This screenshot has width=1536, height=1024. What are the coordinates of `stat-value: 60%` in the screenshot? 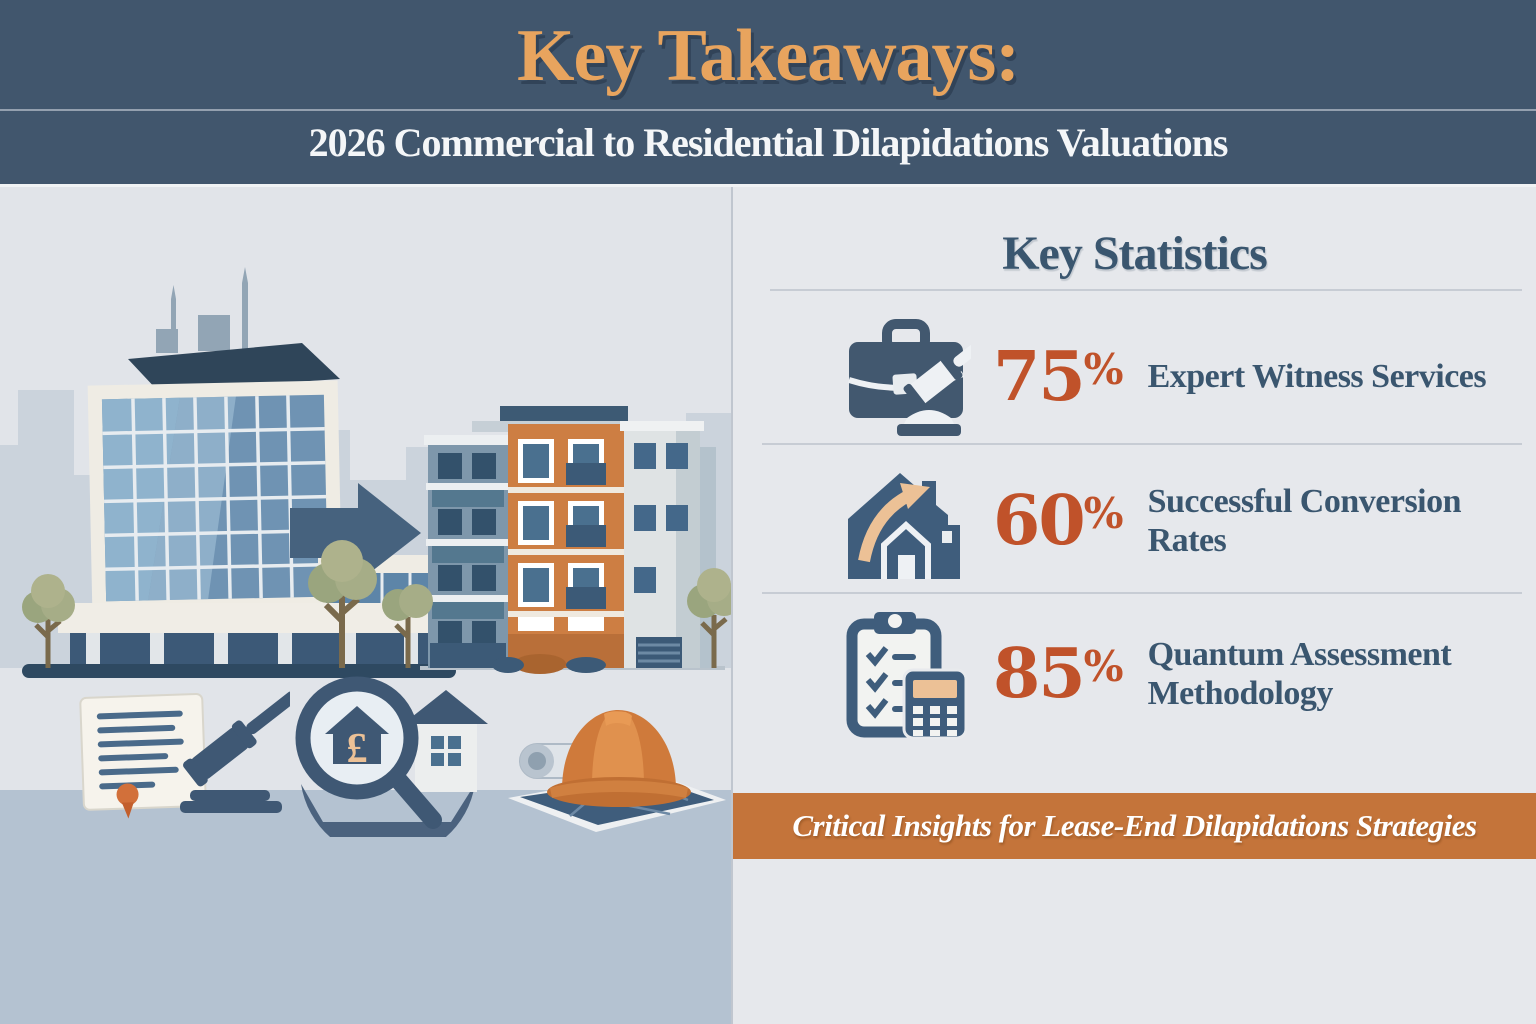 It's located at (1058, 521).